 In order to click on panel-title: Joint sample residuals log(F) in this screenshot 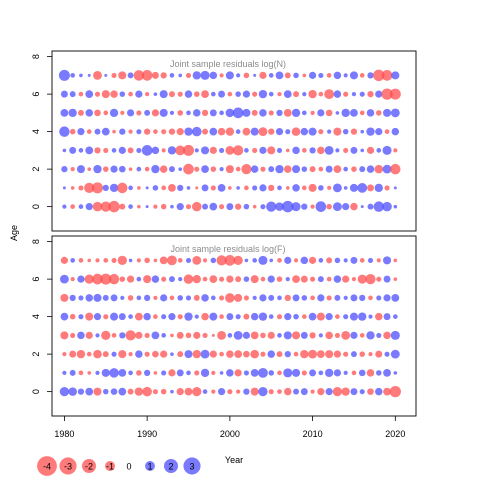, I will do `click(227, 249)`.